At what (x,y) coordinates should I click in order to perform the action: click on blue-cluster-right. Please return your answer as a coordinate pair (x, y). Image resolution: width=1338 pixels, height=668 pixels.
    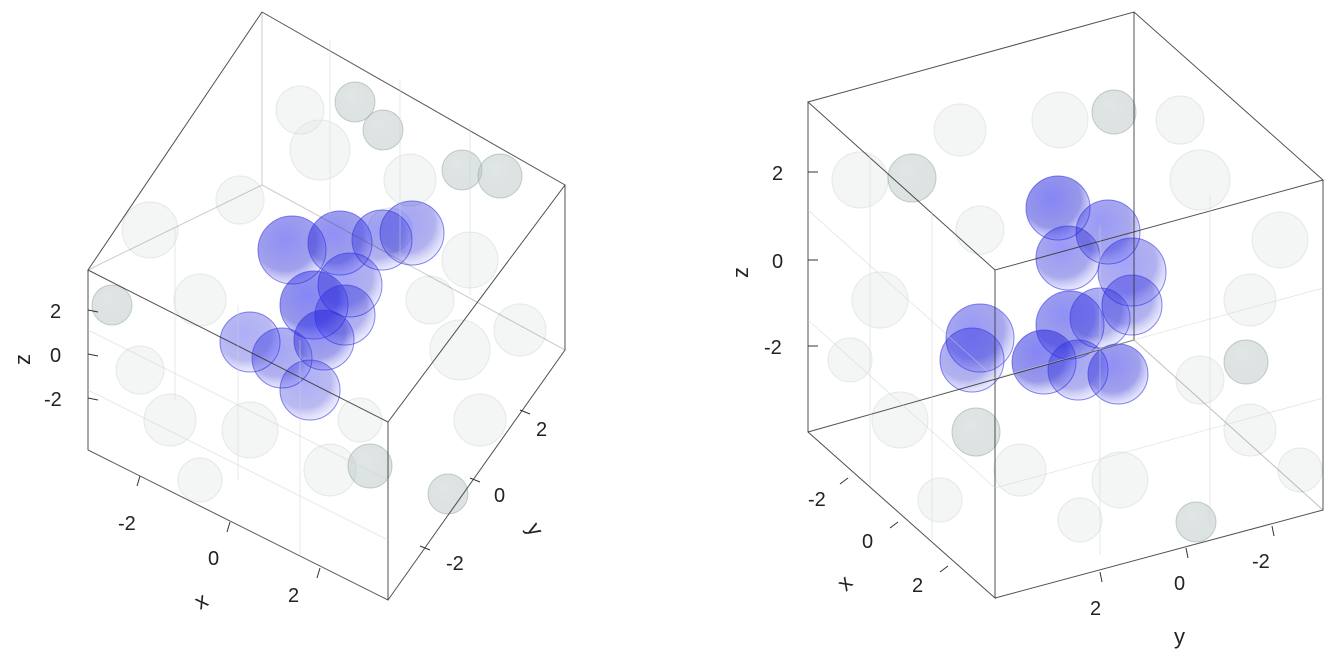
    Looking at the image, I should click on (1053, 290).